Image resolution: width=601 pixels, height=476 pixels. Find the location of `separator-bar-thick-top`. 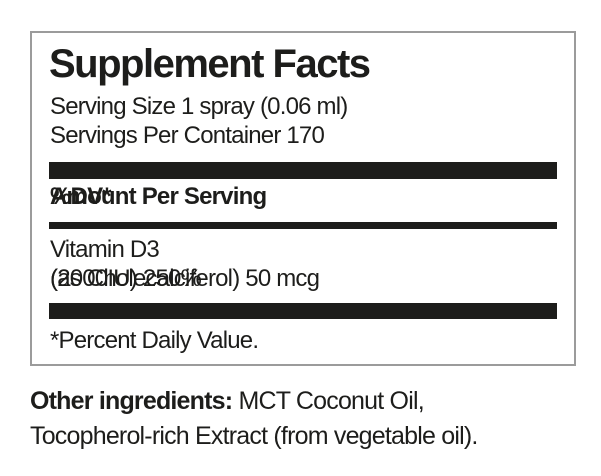

separator-bar-thick-top is located at coordinates (303, 170).